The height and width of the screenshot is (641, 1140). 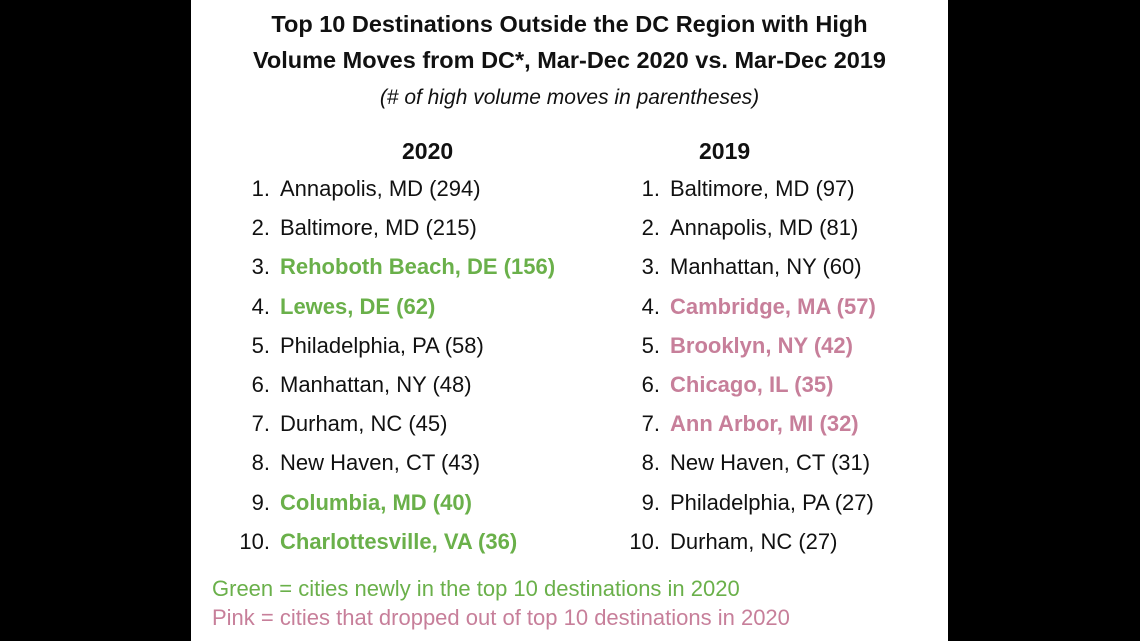 What do you see at coordinates (376, 502) in the screenshot?
I see `destination-text: Columbia, MD (40)` at bounding box center [376, 502].